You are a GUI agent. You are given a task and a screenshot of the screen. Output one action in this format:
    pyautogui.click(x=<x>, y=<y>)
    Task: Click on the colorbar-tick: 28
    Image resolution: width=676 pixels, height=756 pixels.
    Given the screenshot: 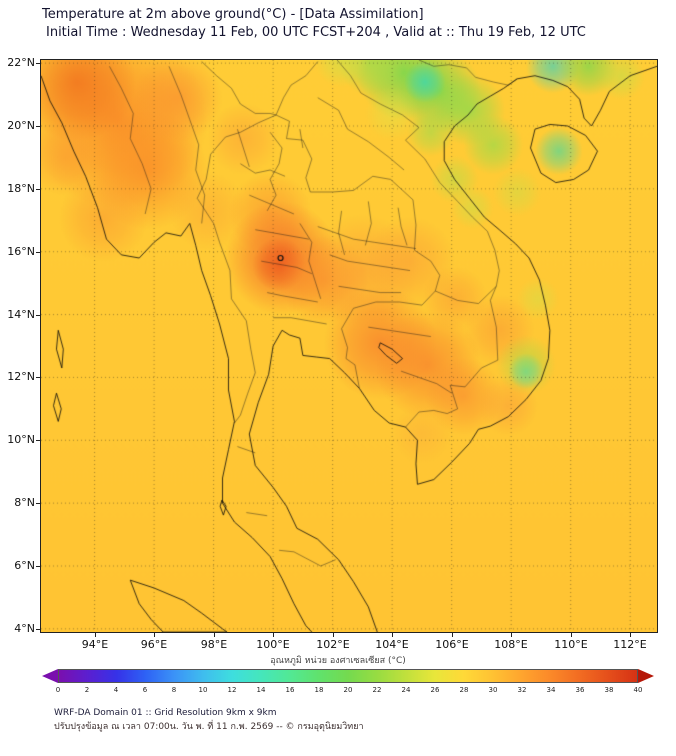 What is the action you would take?
    pyautogui.click(x=464, y=690)
    